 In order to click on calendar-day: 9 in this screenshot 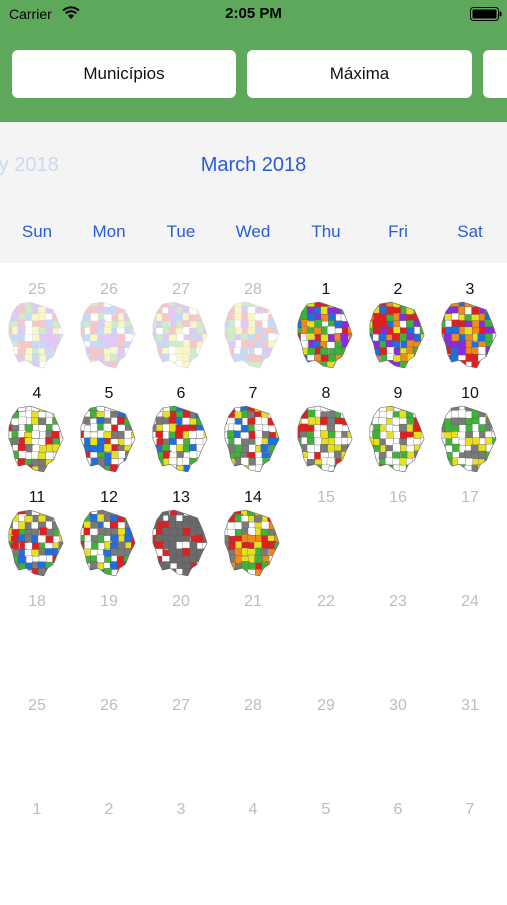, I will do `click(398, 437)`.